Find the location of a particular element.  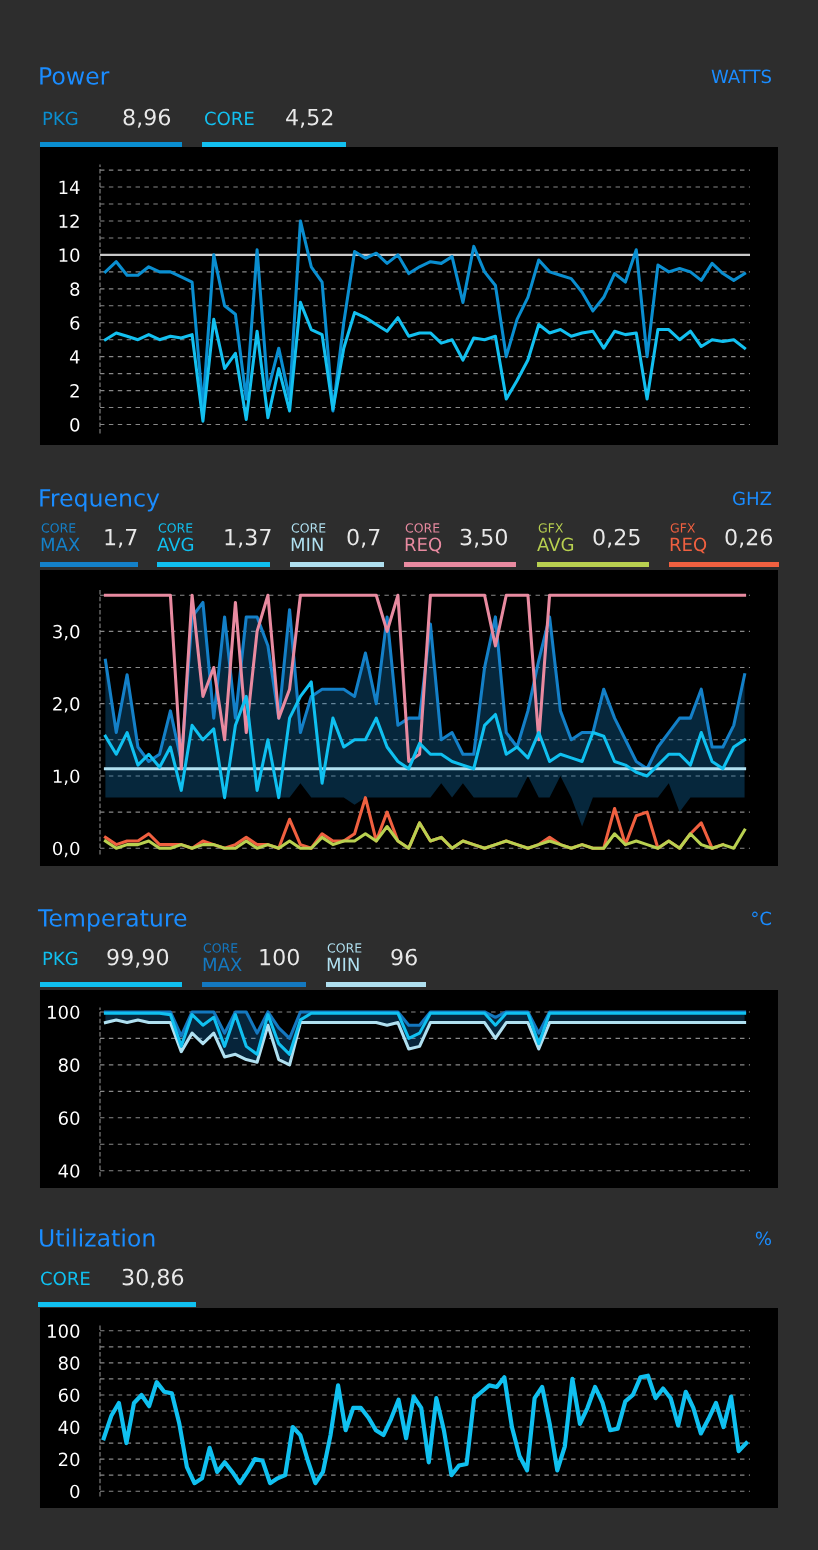

y-tick-label: 3,0 is located at coordinates (66, 632).